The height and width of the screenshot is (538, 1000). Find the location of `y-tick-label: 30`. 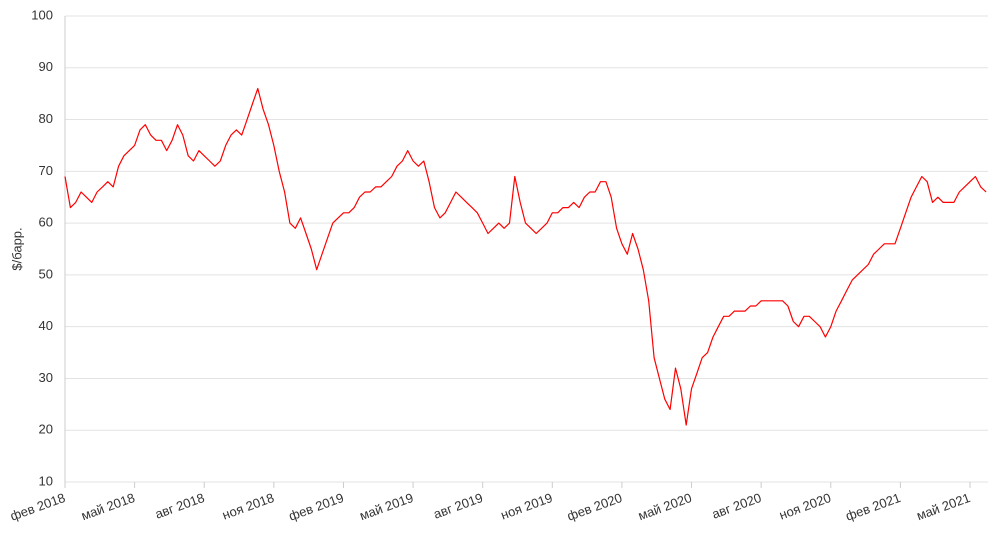

y-tick-label: 30 is located at coordinates (46, 377).